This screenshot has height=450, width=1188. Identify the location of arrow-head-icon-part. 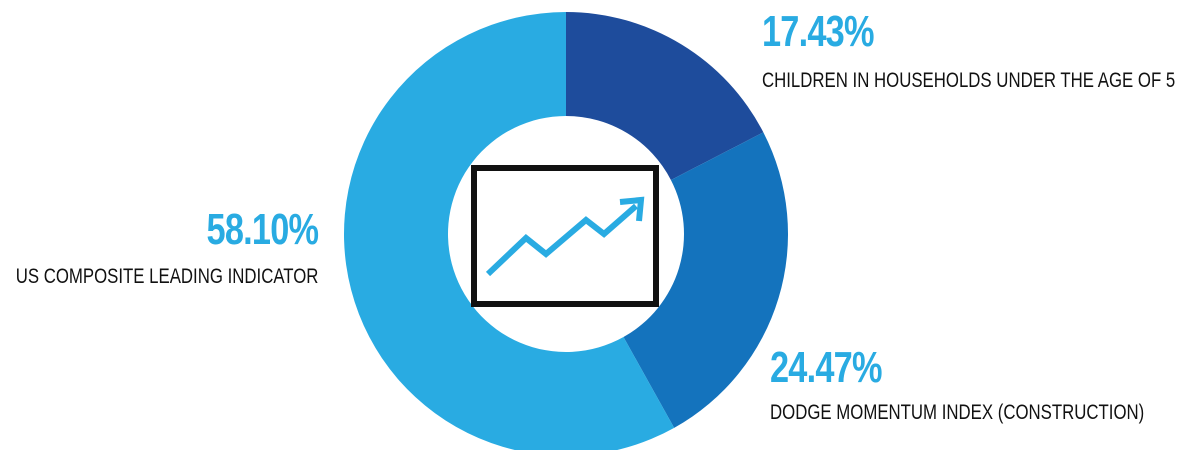
(632, 209).